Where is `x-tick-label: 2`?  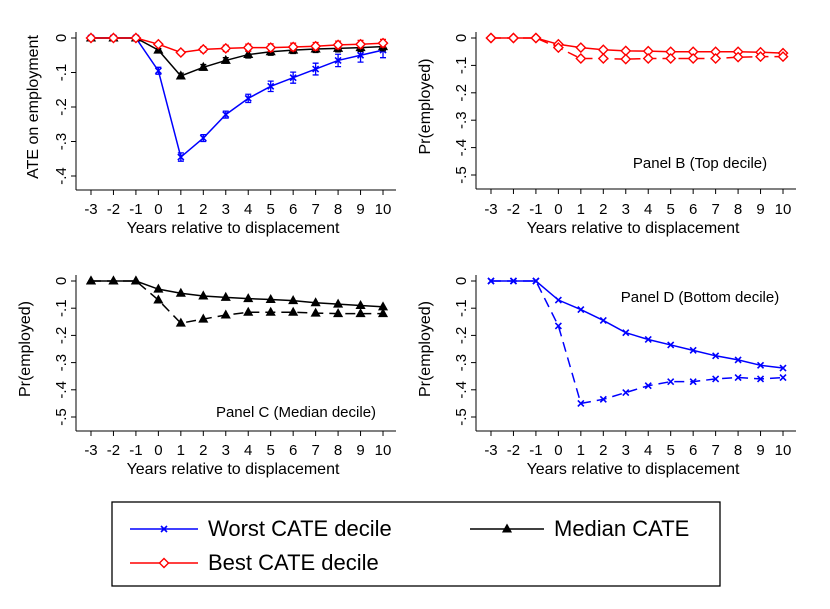
x-tick-label: 2 is located at coordinates (603, 450).